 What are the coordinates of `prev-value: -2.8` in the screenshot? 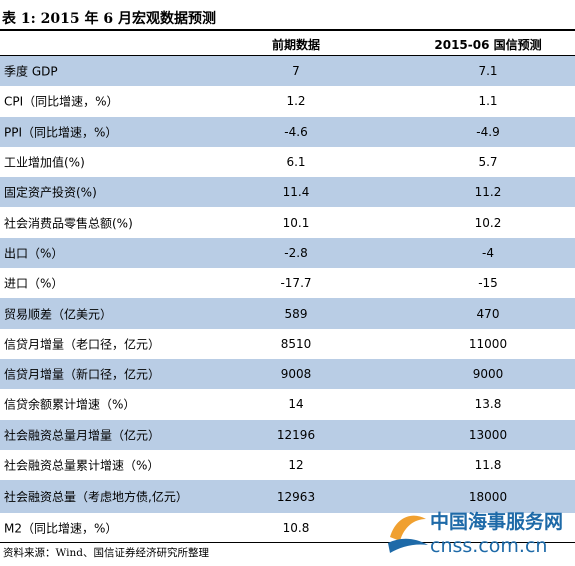 It's located at (296, 252).